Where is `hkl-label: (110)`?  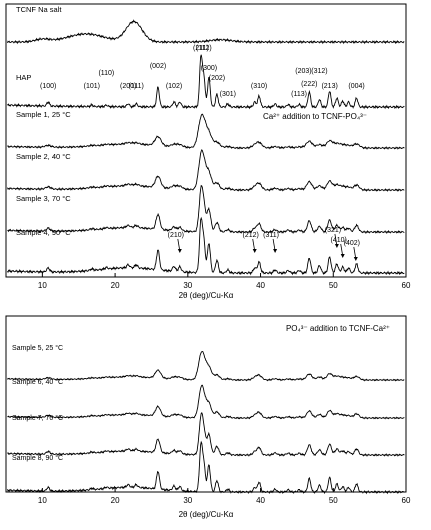
hkl-label: (110) is located at coordinates (106, 73).